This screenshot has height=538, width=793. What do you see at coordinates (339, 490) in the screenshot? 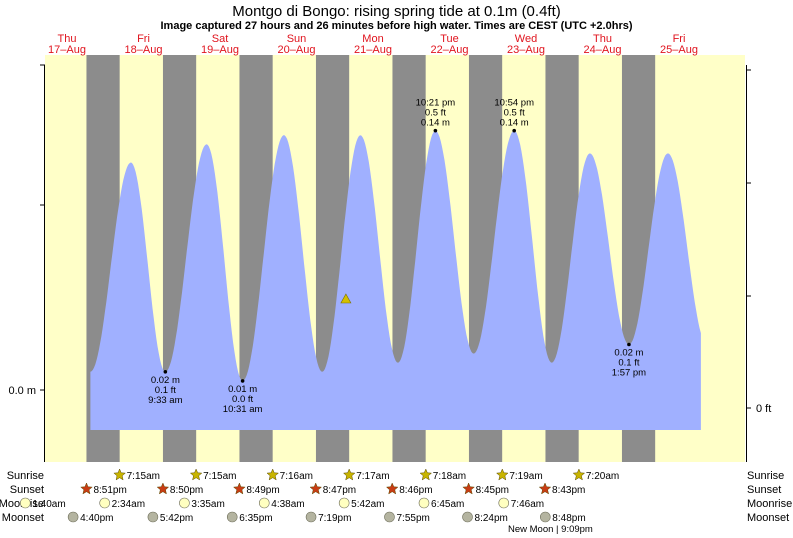
I see `sunset-time-label: 8:47pm` at bounding box center [339, 490].